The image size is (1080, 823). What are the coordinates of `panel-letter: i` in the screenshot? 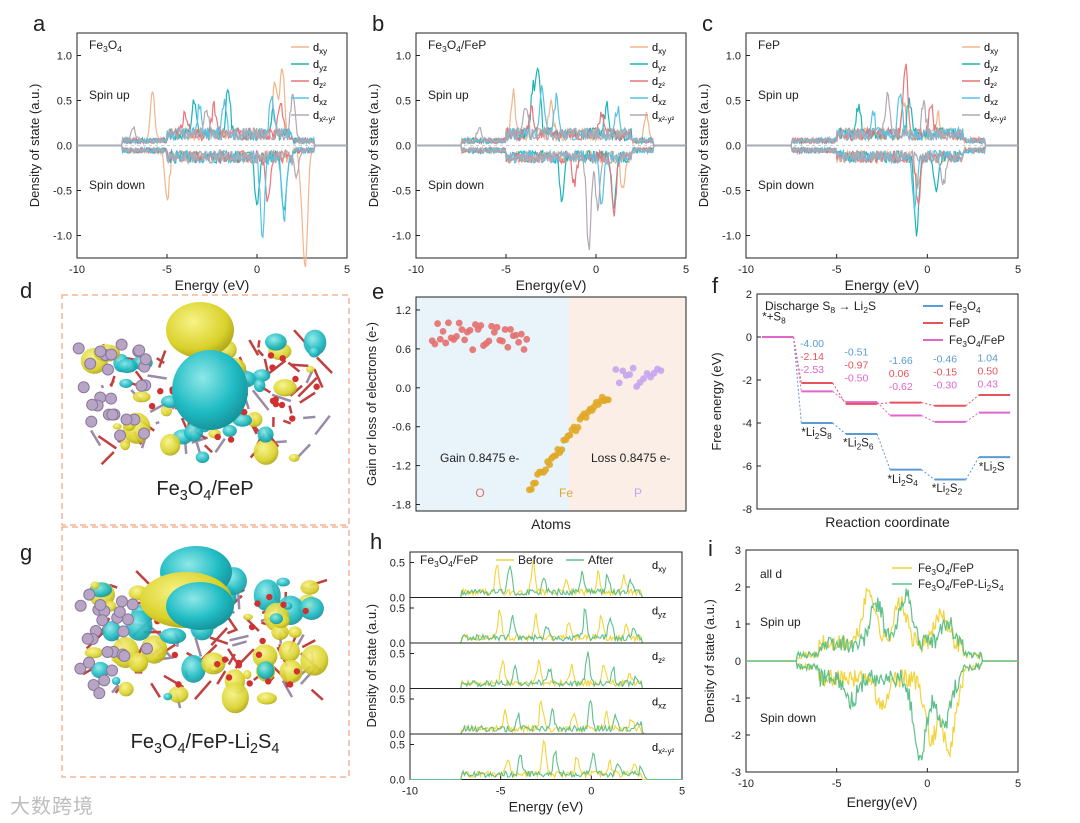 It's located at (710, 548).